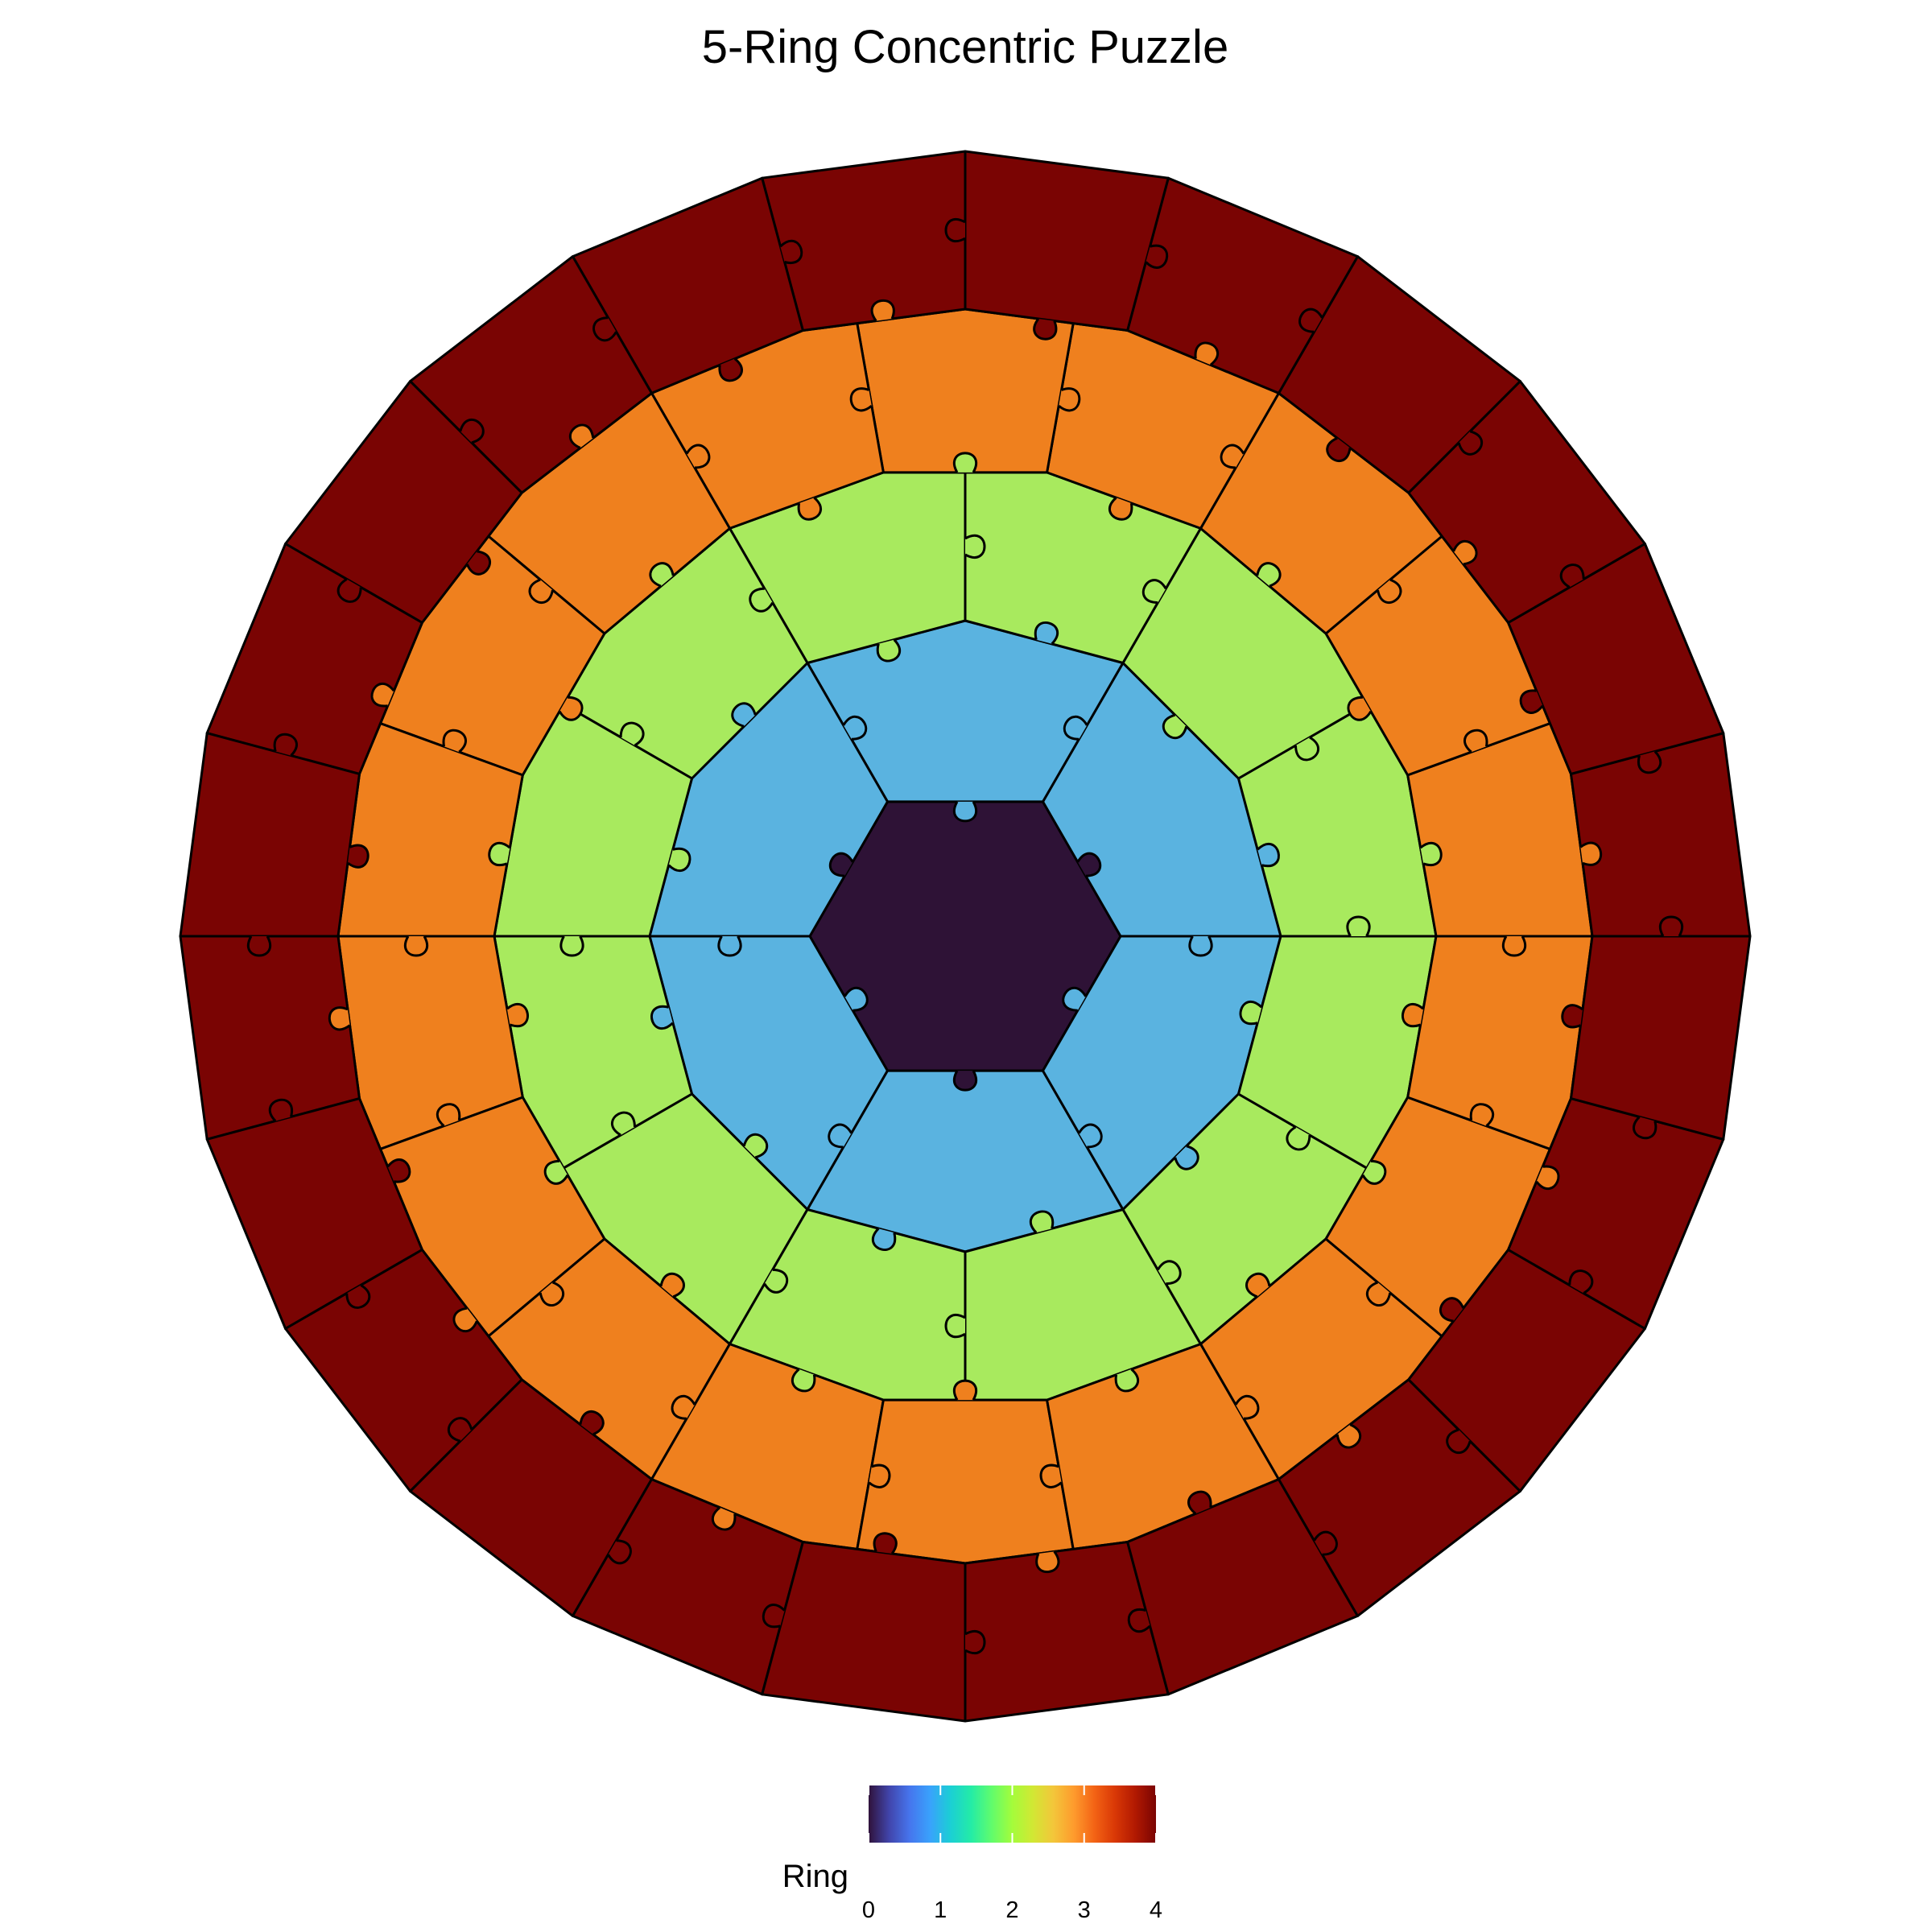 This screenshot has height=1932, width=1932. I want to click on colorbar-tick-label: 0, so click(868, 1910).